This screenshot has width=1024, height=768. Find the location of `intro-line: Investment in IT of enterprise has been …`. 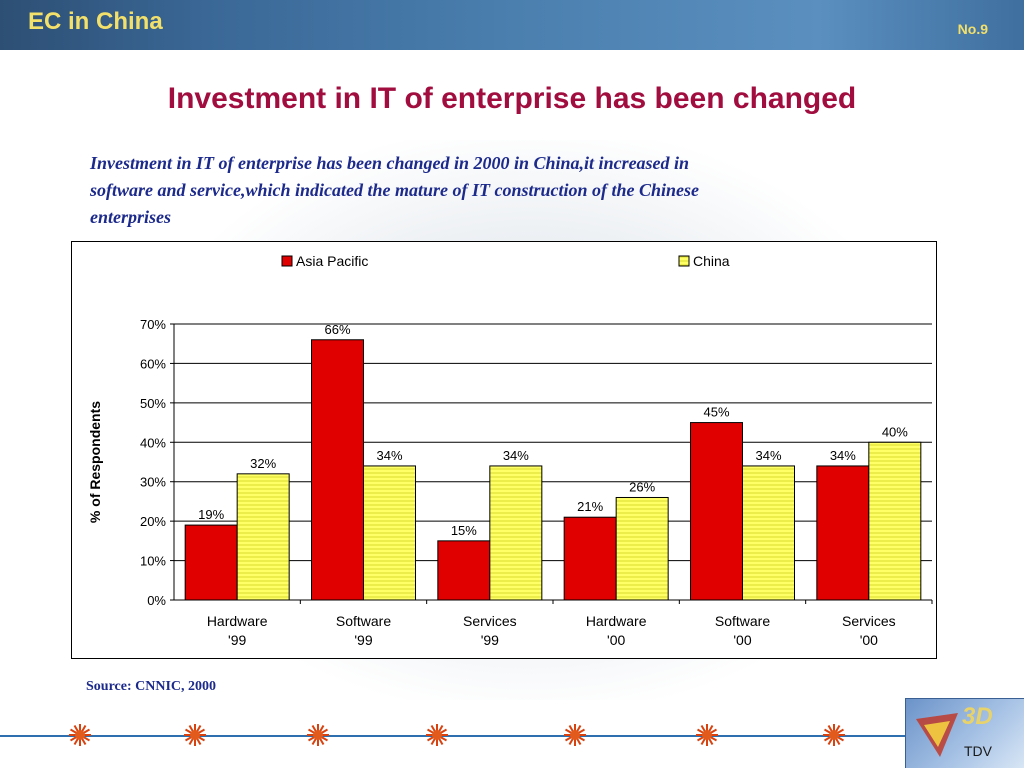

intro-line: Investment in IT of enterprise has been … is located at coordinates (390, 163).